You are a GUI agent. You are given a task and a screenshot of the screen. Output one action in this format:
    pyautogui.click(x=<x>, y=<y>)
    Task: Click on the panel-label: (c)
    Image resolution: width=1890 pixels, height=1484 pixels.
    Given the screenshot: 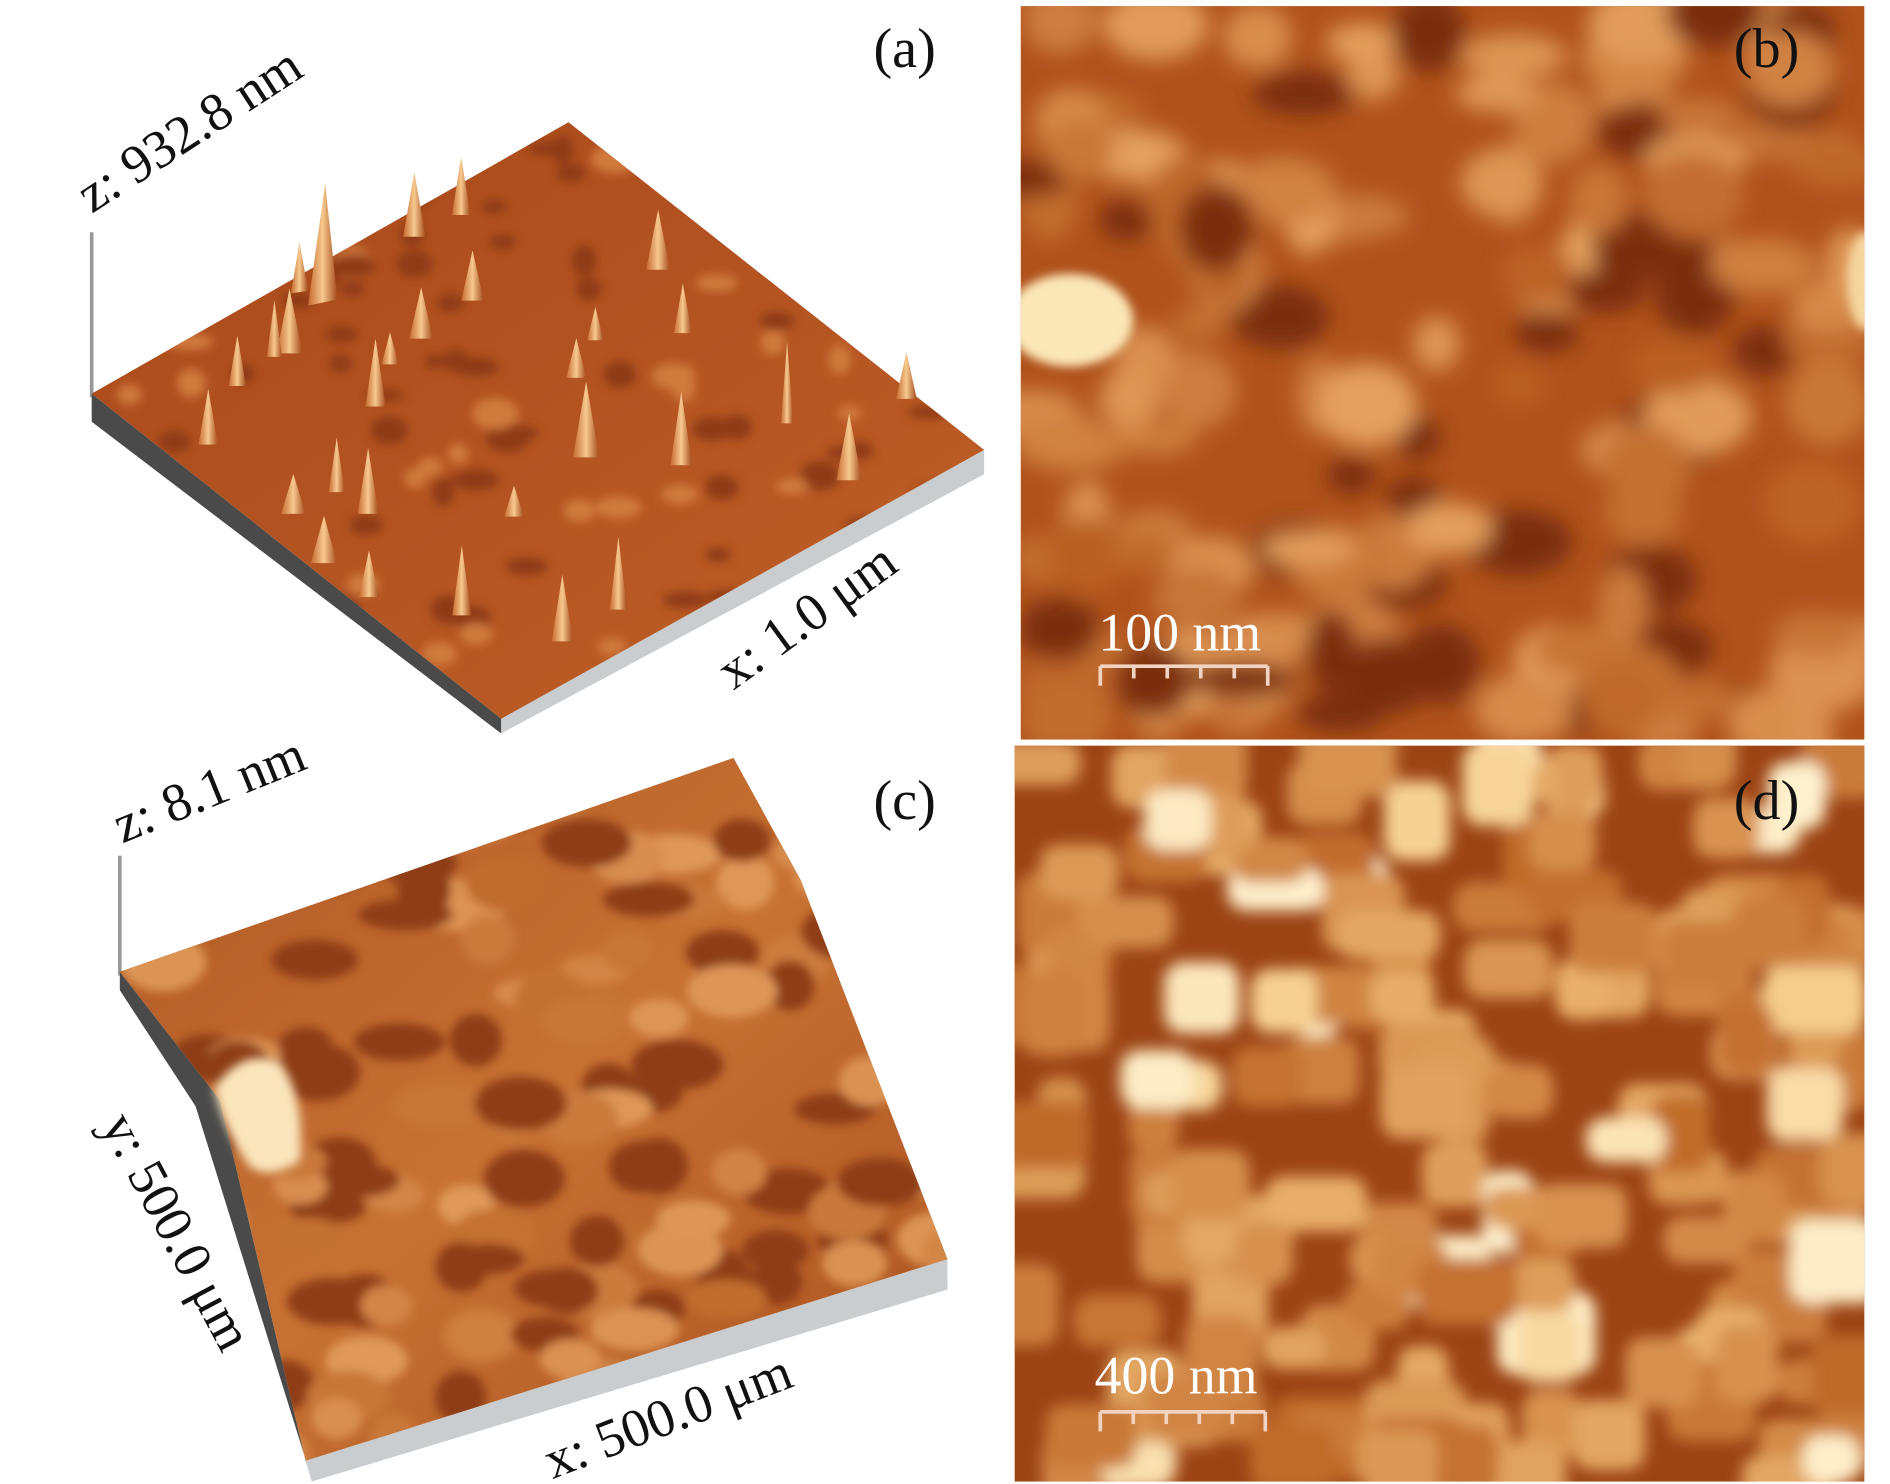 What is the action you would take?
    pyautogui.click(x=904, y=801)
    